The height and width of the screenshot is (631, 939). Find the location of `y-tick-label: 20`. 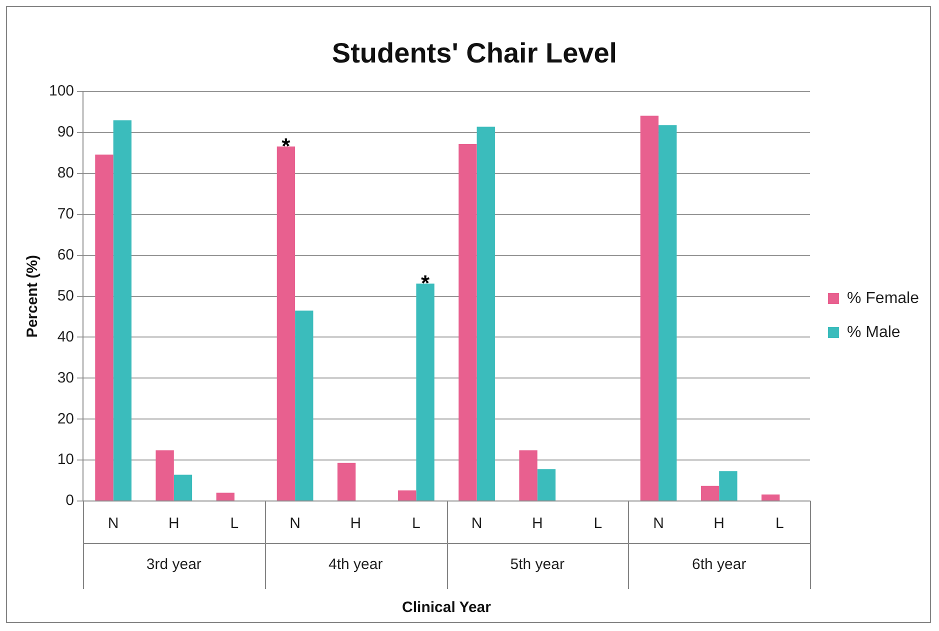

y-tick-label: 20 is located at coordinates (65, 419).